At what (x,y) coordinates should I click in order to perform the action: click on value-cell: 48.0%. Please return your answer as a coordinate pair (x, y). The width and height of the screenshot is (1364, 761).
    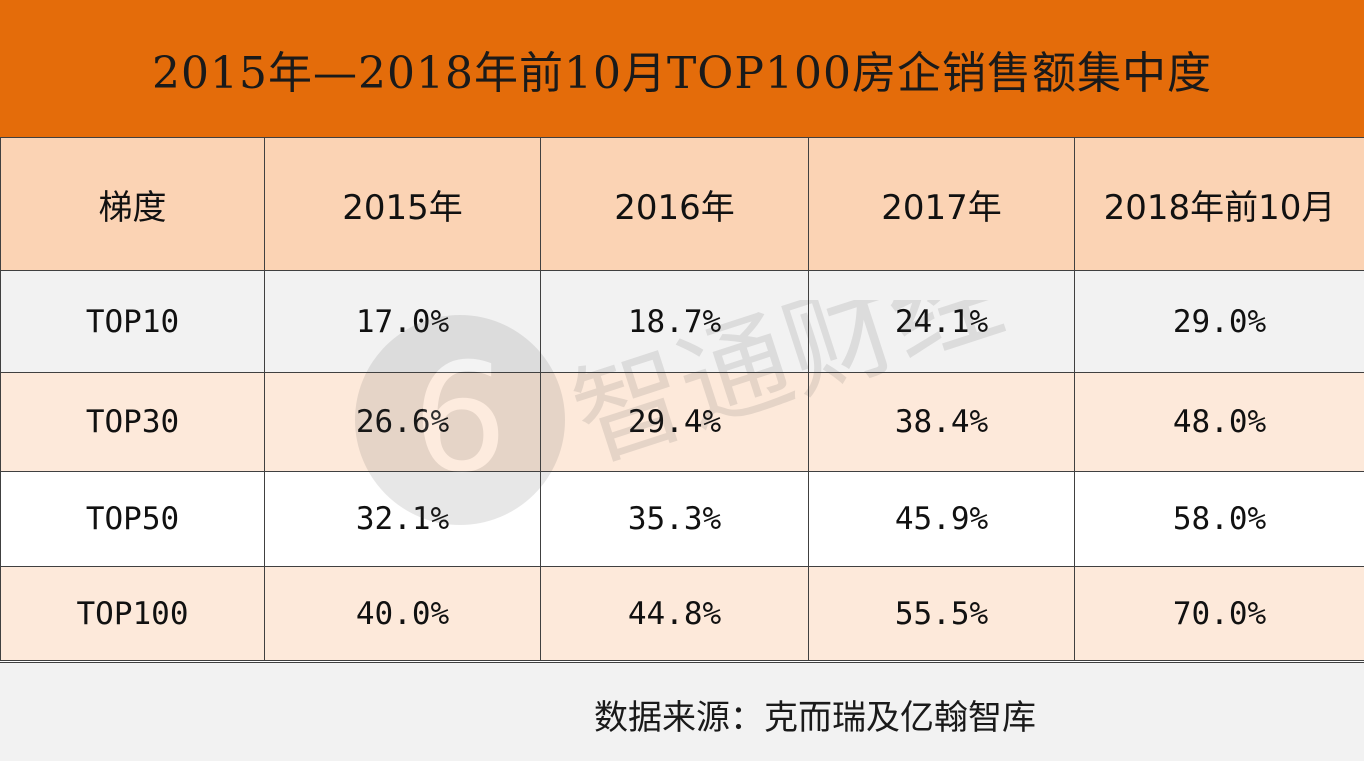
    Looking at the image, I should click on (1219, 422).